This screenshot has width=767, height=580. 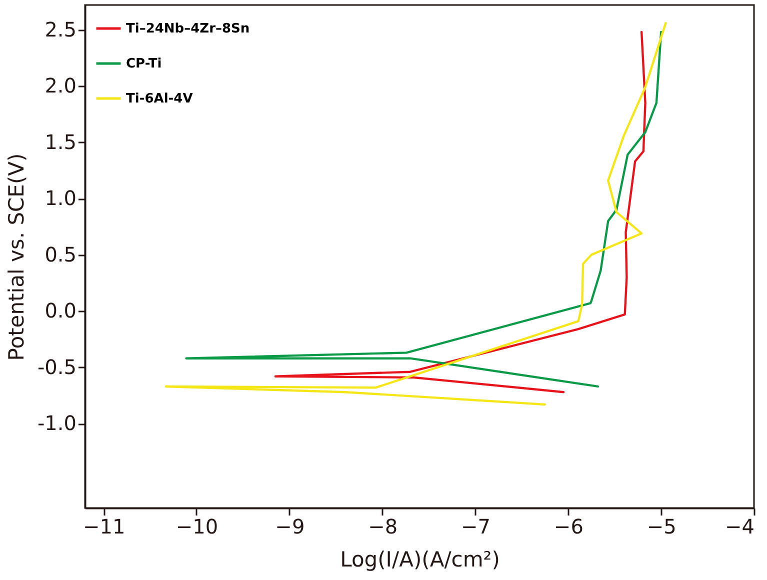 I want to click on y-tick-label: 2.0, so click(x=60, y=86).